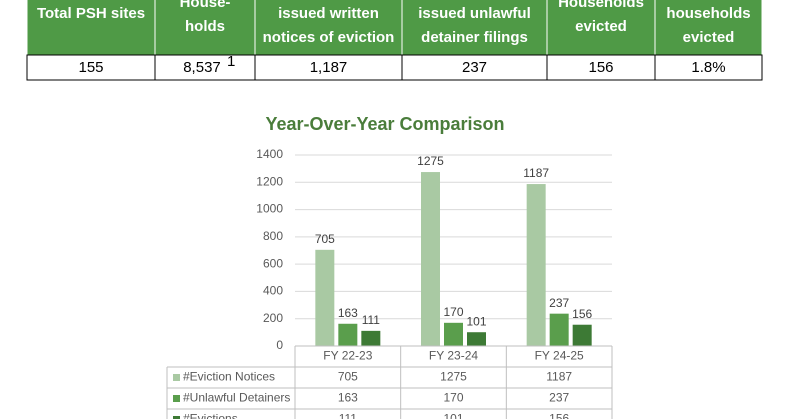 Image resolution: width=800 pixels, height=419 pixels. I want to click on header-text: detainer filings, so click(474, 37).